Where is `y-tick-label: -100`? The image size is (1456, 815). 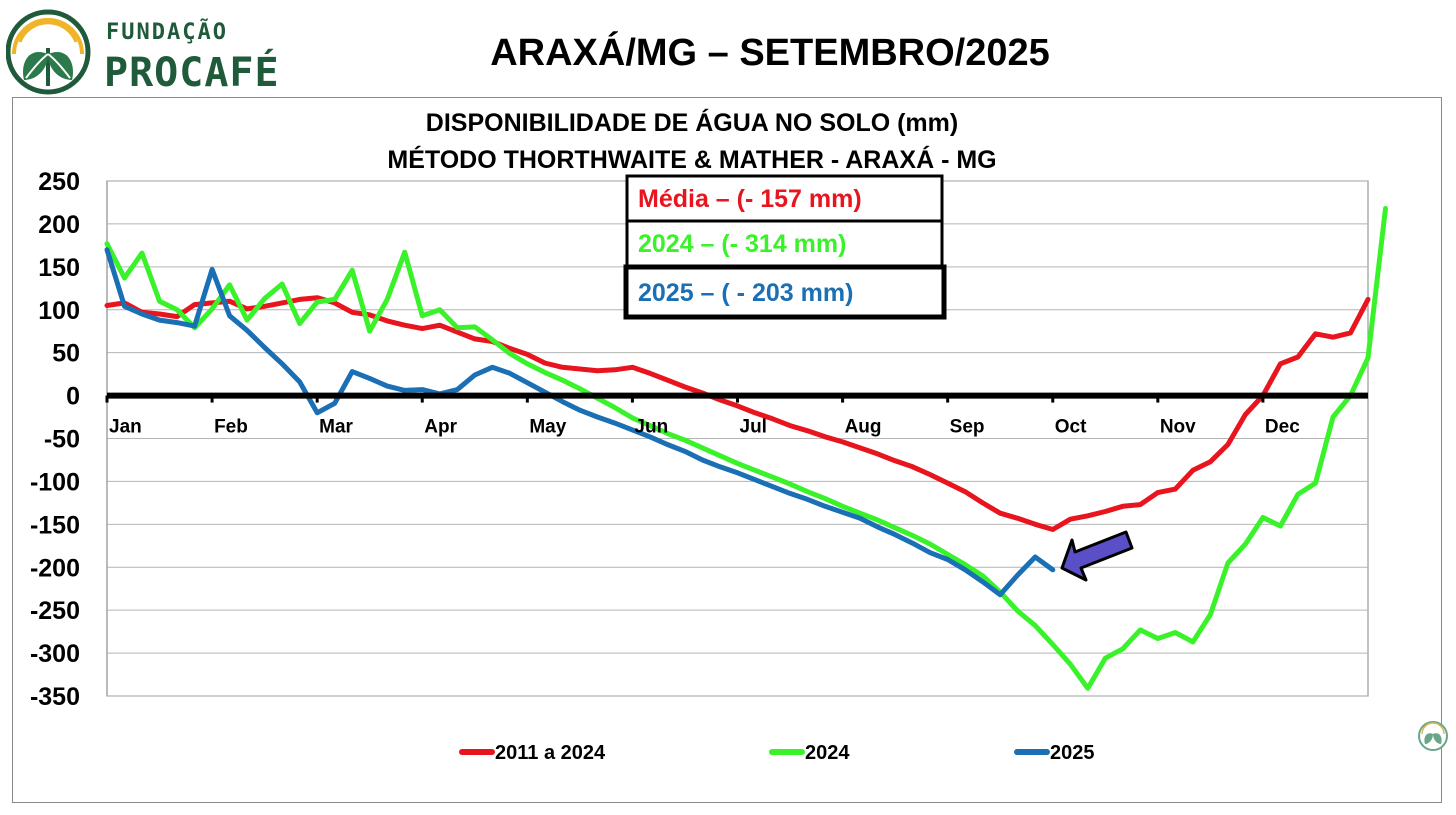
y-tick-label: -100 is located at coordinates (55, 482).